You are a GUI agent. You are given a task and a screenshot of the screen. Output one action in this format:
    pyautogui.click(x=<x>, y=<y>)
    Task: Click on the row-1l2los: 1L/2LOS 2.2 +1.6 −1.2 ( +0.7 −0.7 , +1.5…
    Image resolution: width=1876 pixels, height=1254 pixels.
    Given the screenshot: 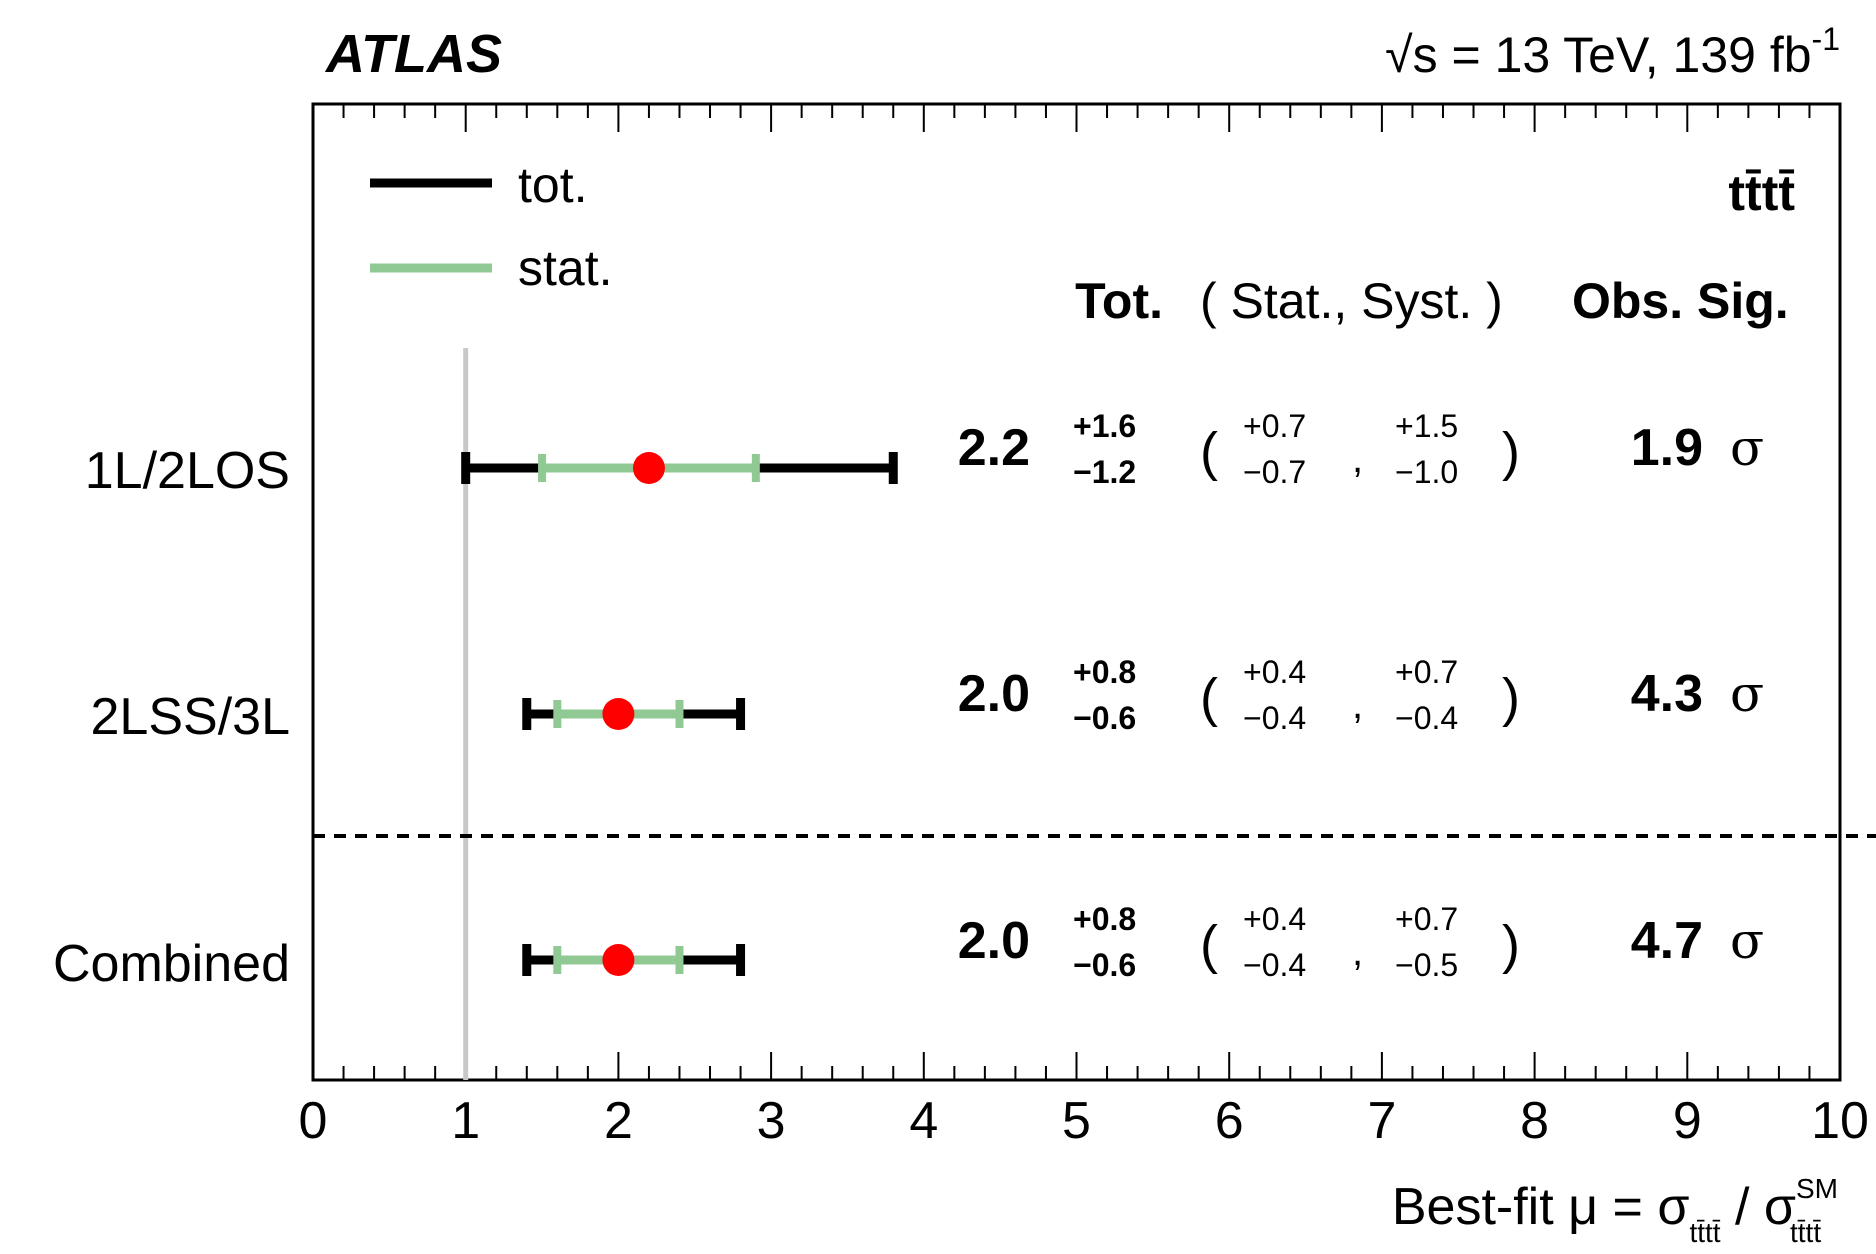 What is the action you would take?
    pyautogui.click(x=924, y=454)
    